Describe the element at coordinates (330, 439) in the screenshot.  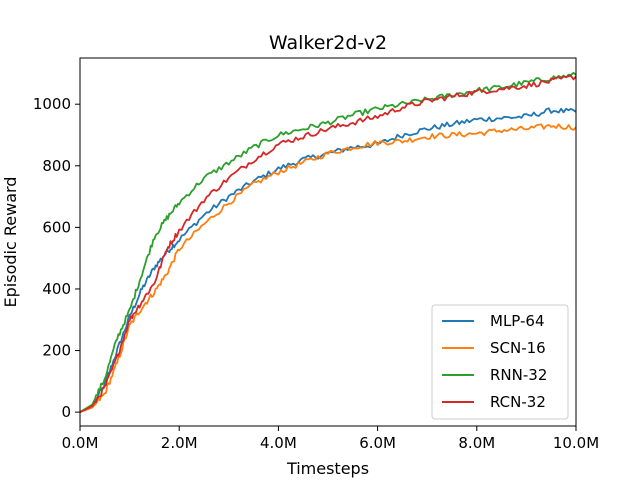
I see `x-axis: 0.0M 2.0M 4.0M 6.0M 8.0M 10.0M` at that location.